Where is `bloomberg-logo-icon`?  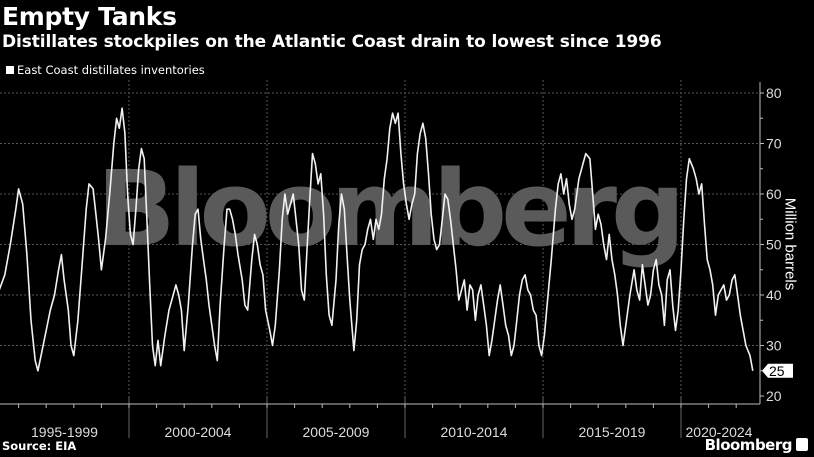 bloomberg-logo-icon is located at coordinates (802, 444).